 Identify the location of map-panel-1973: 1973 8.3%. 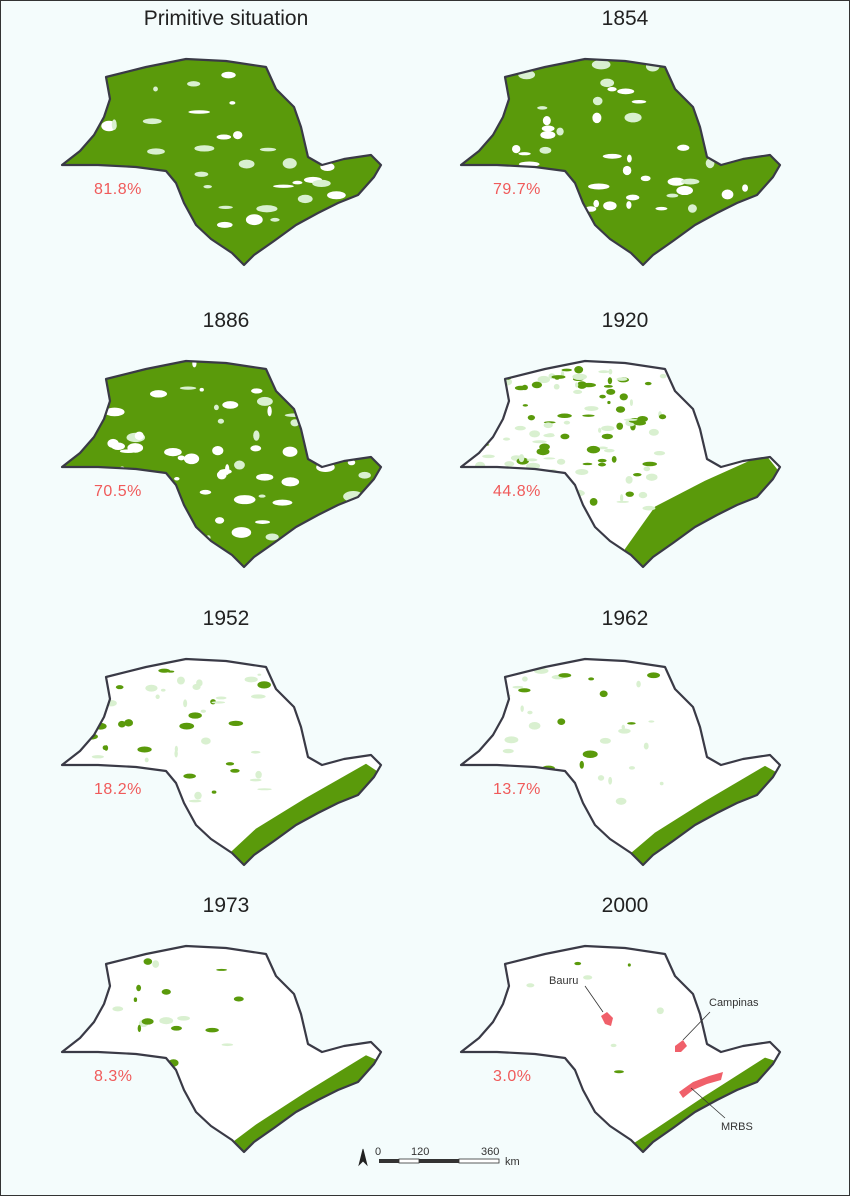
(226, 1034).